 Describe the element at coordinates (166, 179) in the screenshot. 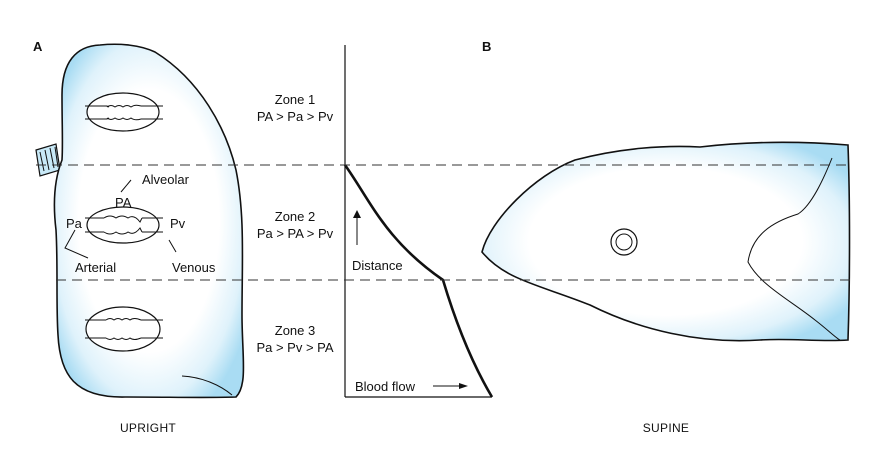

I see `alveolar-label: Alveolar` at that location.